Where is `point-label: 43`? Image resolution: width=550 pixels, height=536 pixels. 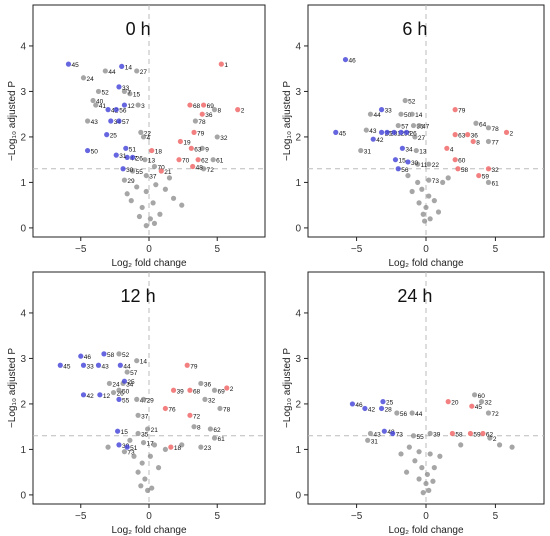
point-label: 43 is located at coordinates (373, 131).